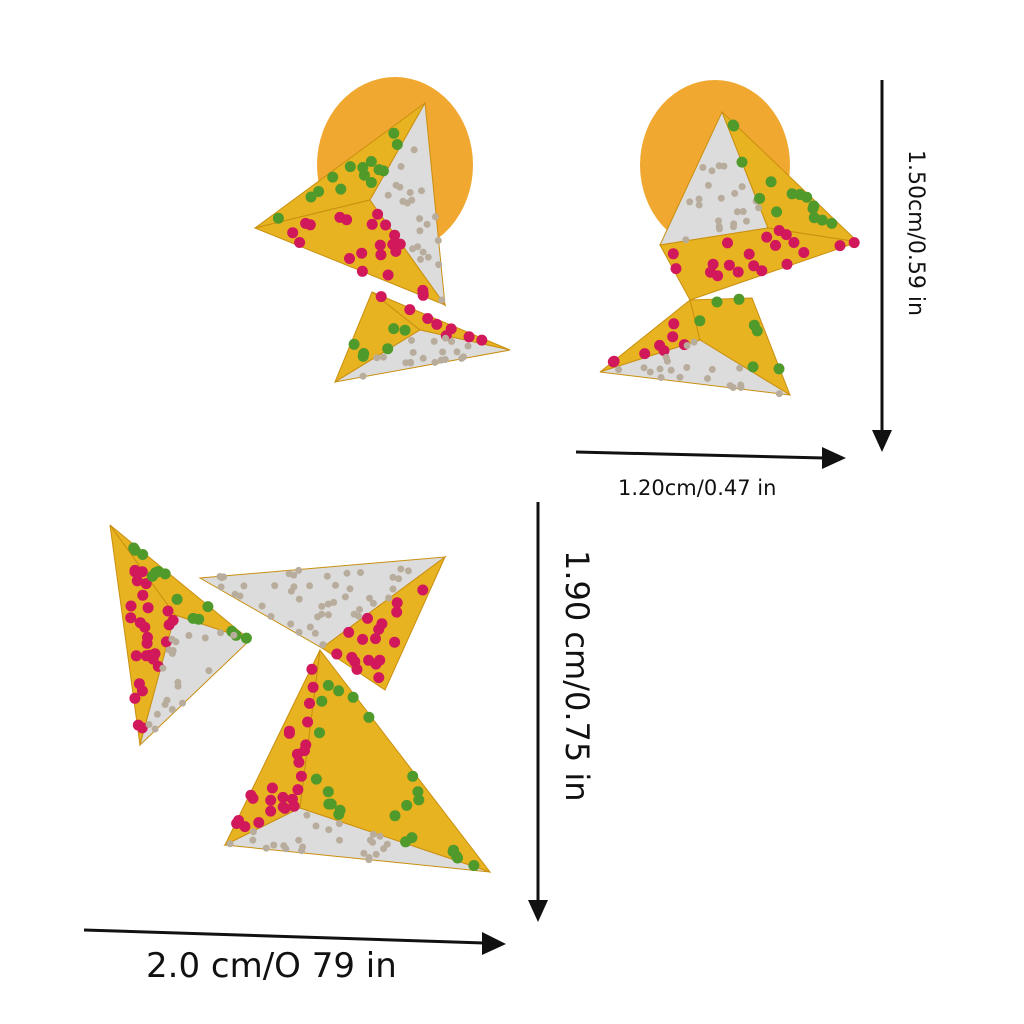 This screenshot has width=1024, height=1024. I want to click on pendant-width-label: 2.0 cm/O 79 in, so click(271, 966).